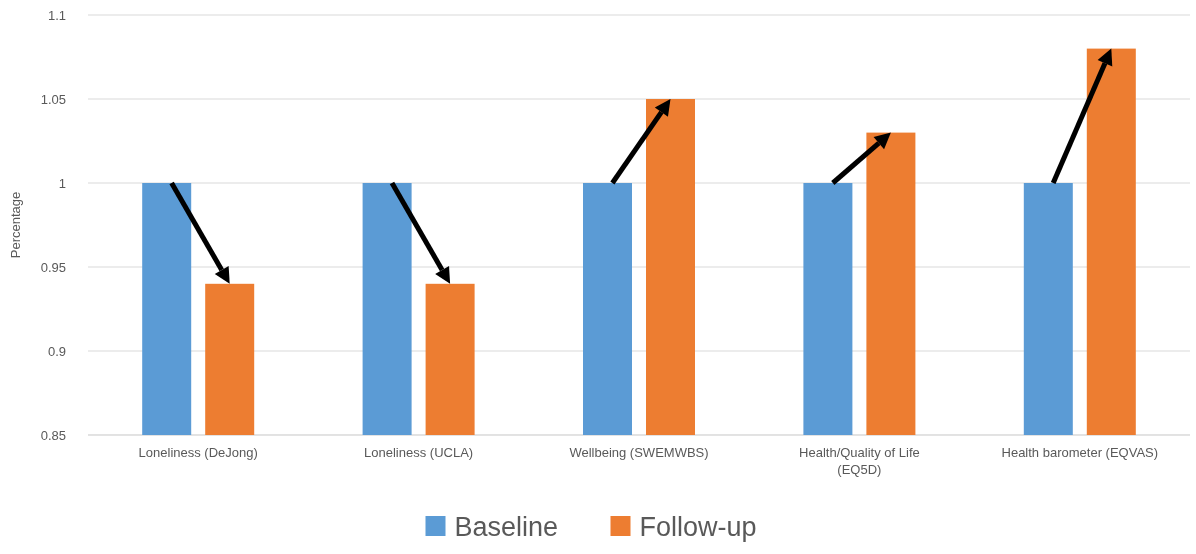 This screenshot has height=554, width=1196. Describe the element at coordinates (53, 267) in the screenshot. I see `y-tick-label: 0.95` at that location.